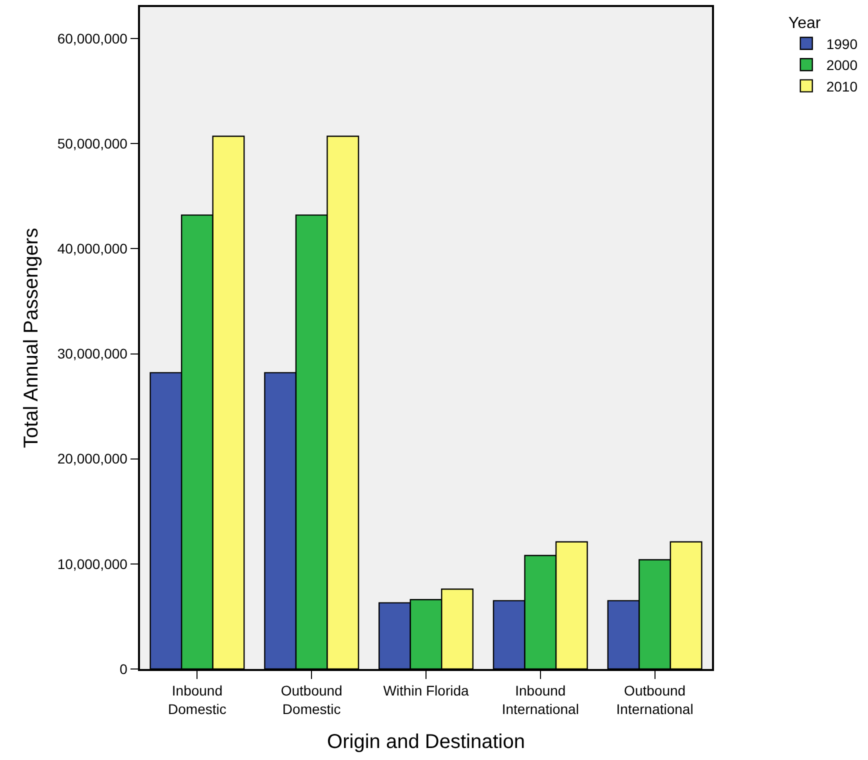  Describe the element at coordinates (655, 699) in the screenshot. I see `x-tick-label: Outbound International` at that location.